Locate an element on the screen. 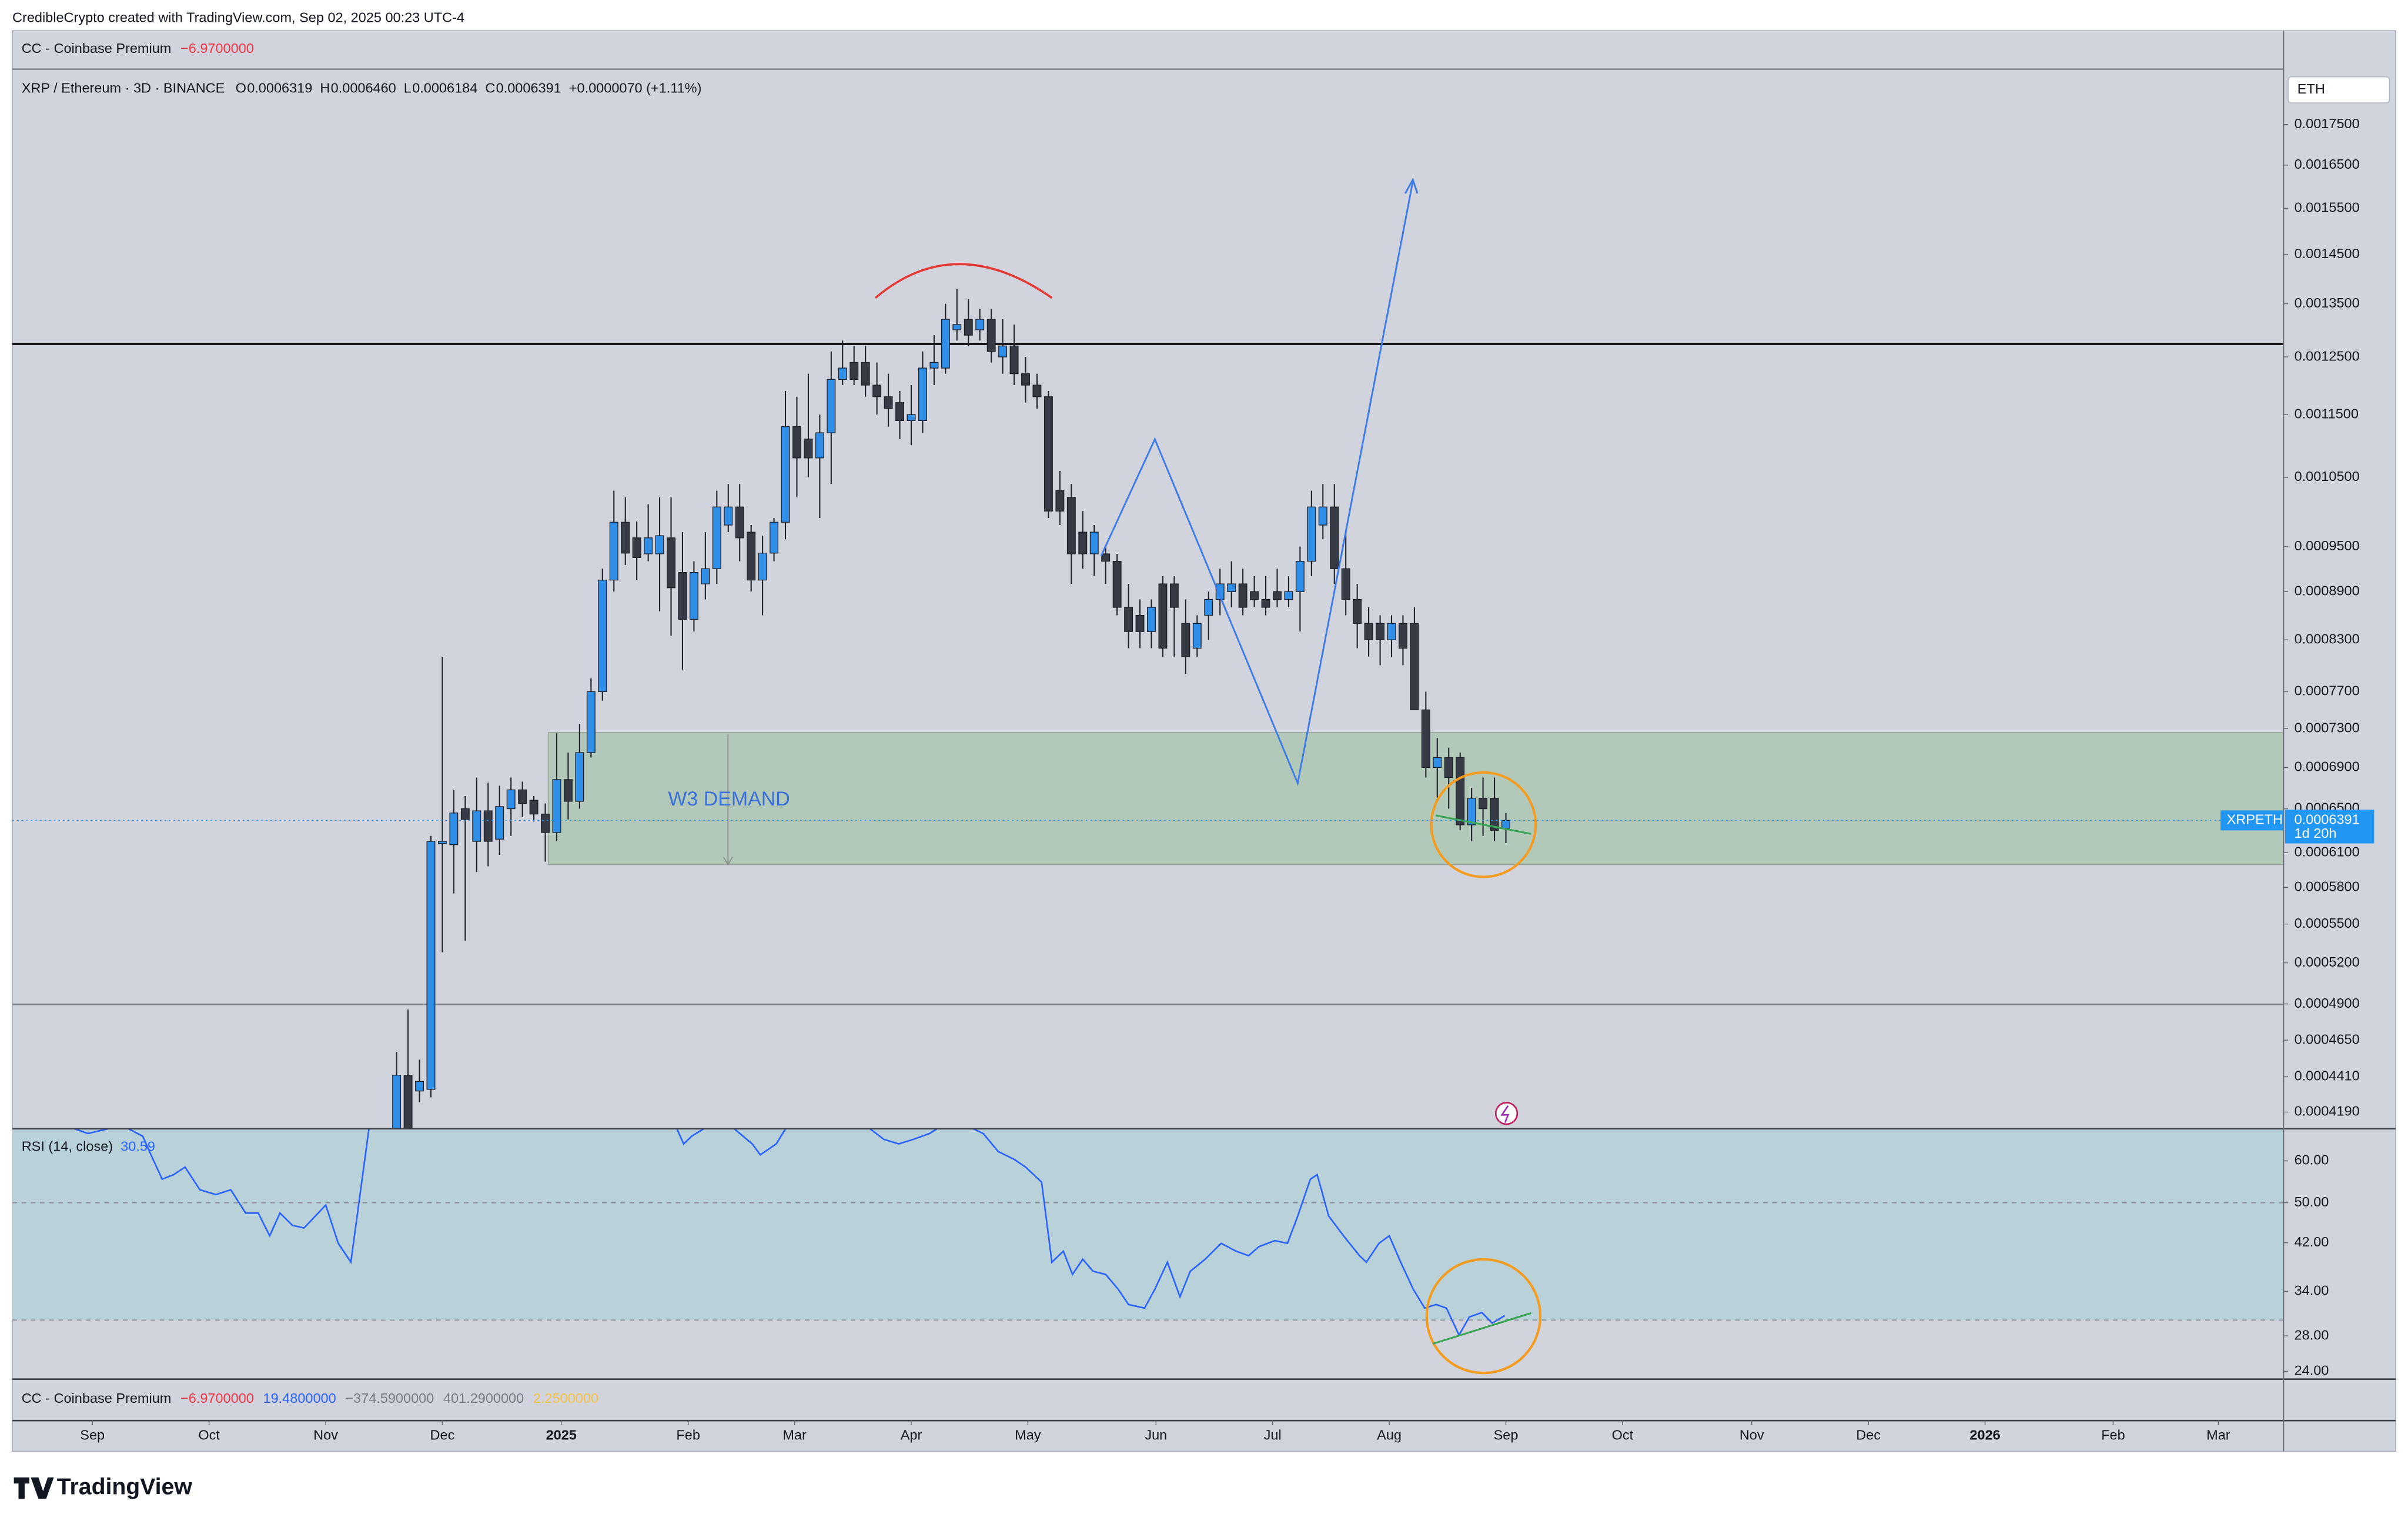 The height and width of the screenshot is (1521, 2408). symbol-tag-label: XRPETH is located at coordinates (2255, 819).